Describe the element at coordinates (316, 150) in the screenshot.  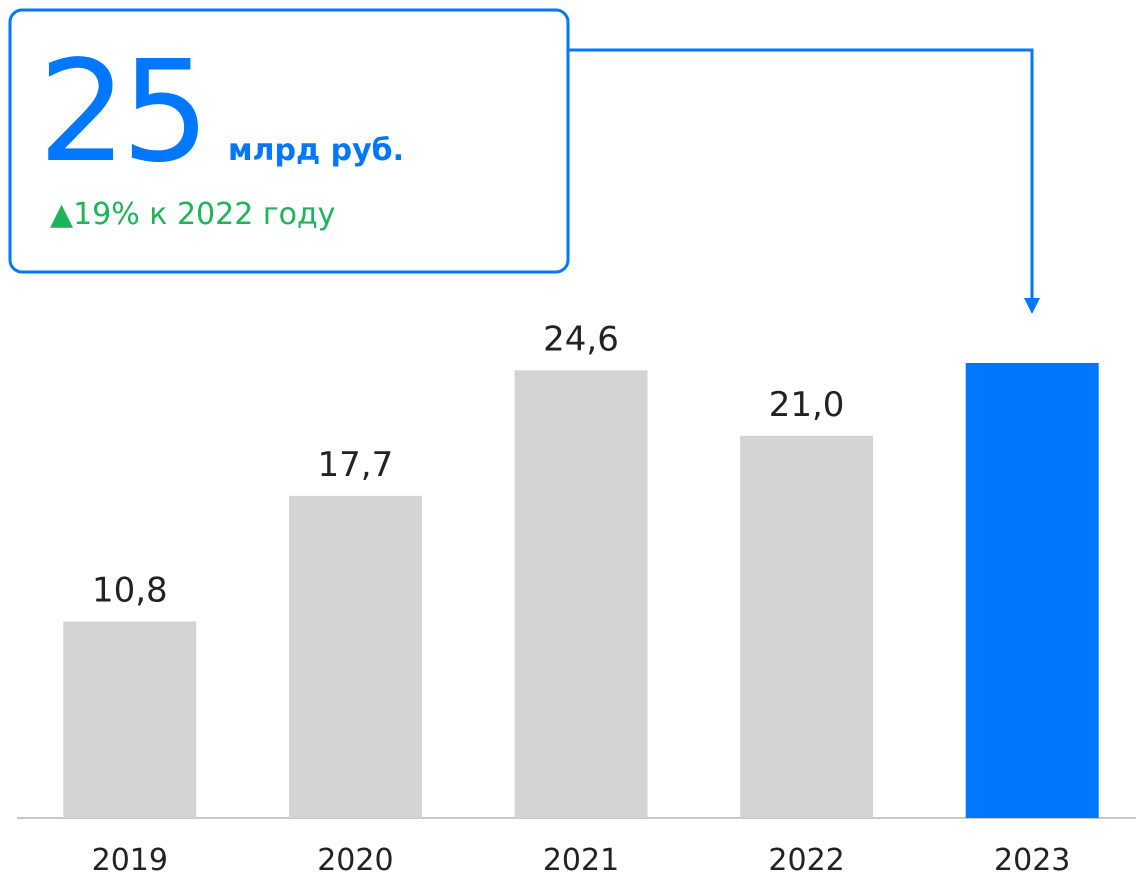
I see `callout-unit: млрд руб.` at that location.